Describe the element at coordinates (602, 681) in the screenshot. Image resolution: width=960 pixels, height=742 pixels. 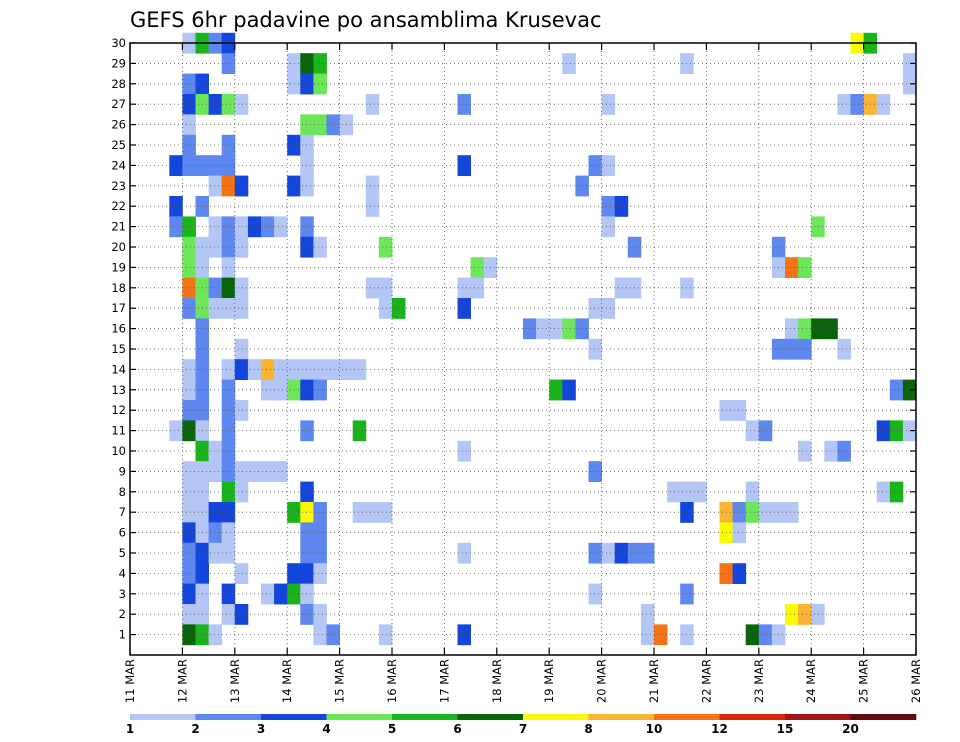
I see `x-tick-label: 20 MAR` at that location.